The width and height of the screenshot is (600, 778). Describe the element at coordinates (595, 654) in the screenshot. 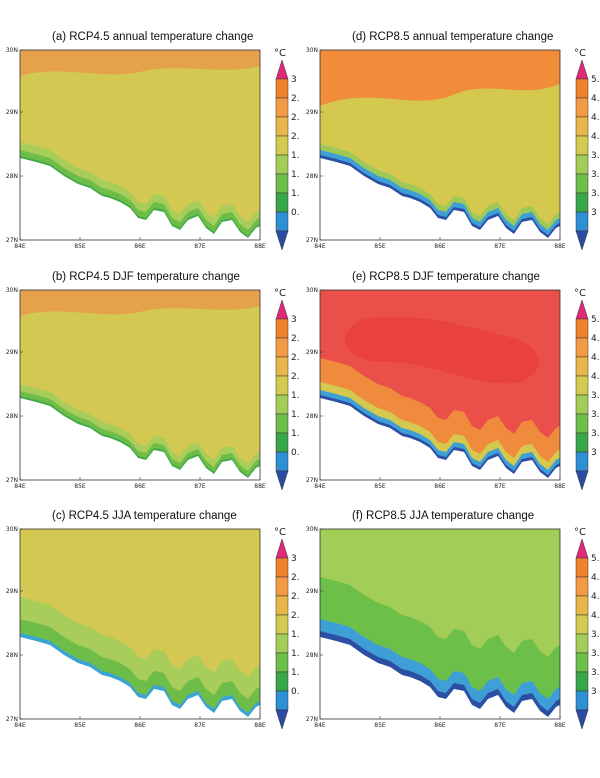

I see `colorbar-label: 3.6` at that location.